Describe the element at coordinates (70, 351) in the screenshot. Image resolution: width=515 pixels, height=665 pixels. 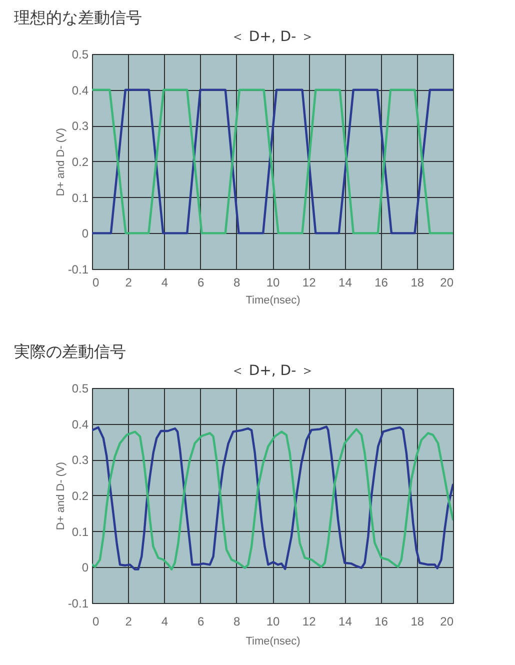
I see `chart-title: 実際の差動信号` at that location.